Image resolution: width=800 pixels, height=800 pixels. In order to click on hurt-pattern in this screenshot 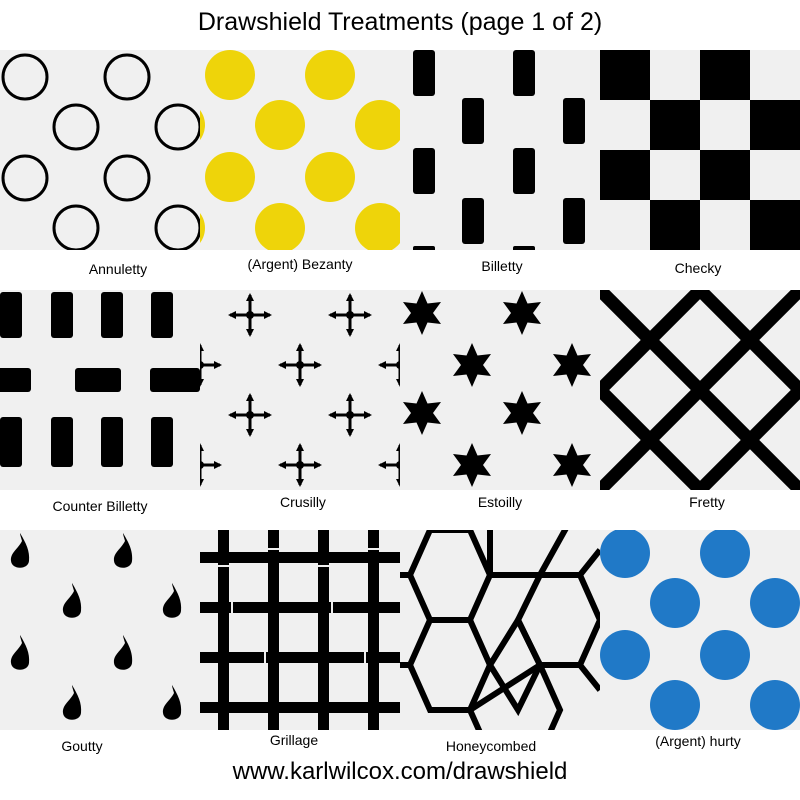, I will do `click(700, 630)`.